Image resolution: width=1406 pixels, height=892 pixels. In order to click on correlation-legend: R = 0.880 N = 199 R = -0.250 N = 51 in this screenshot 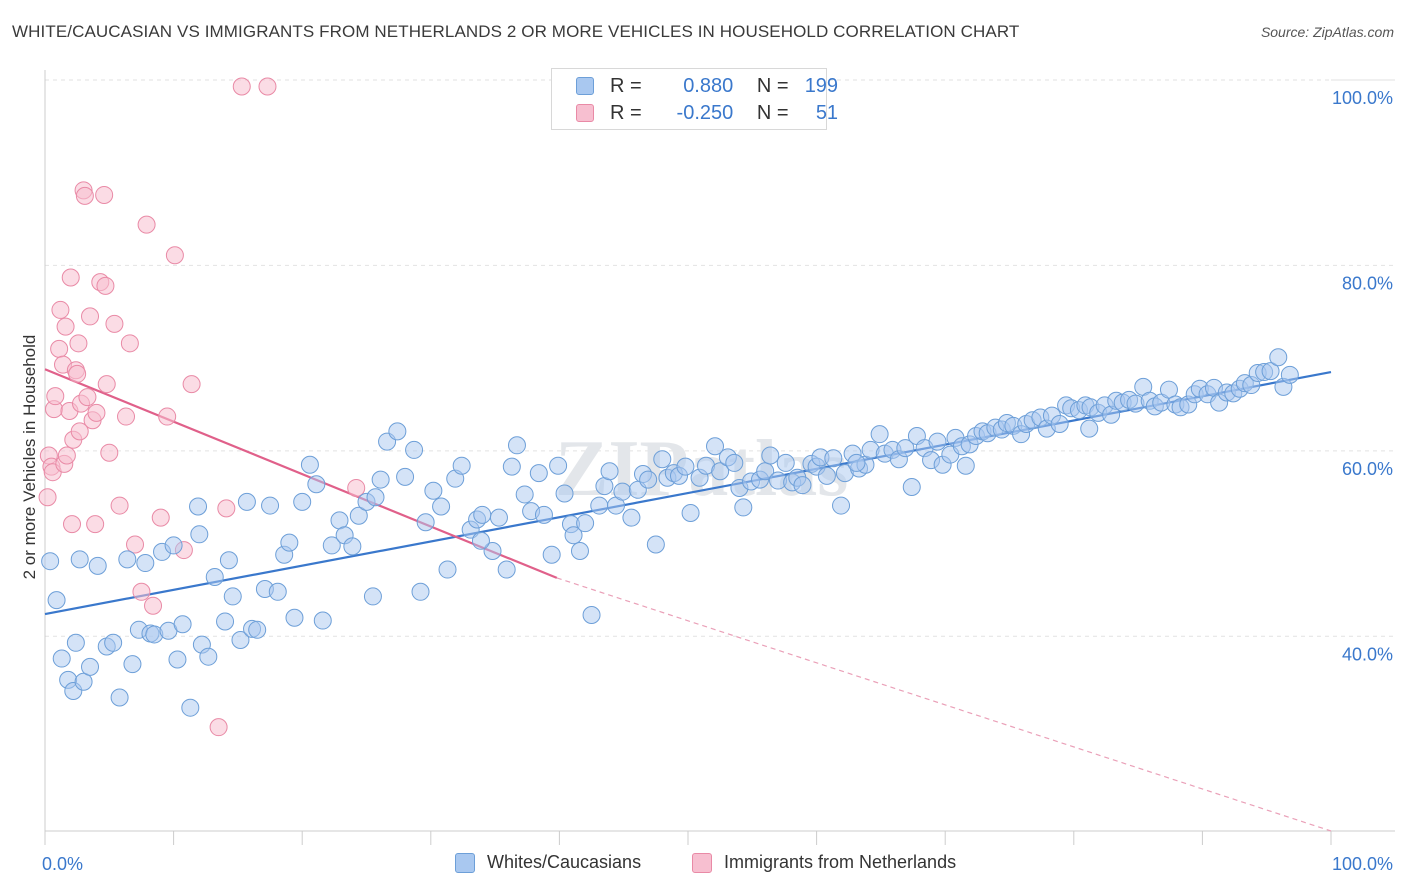, I will do `click(694, 99)`.